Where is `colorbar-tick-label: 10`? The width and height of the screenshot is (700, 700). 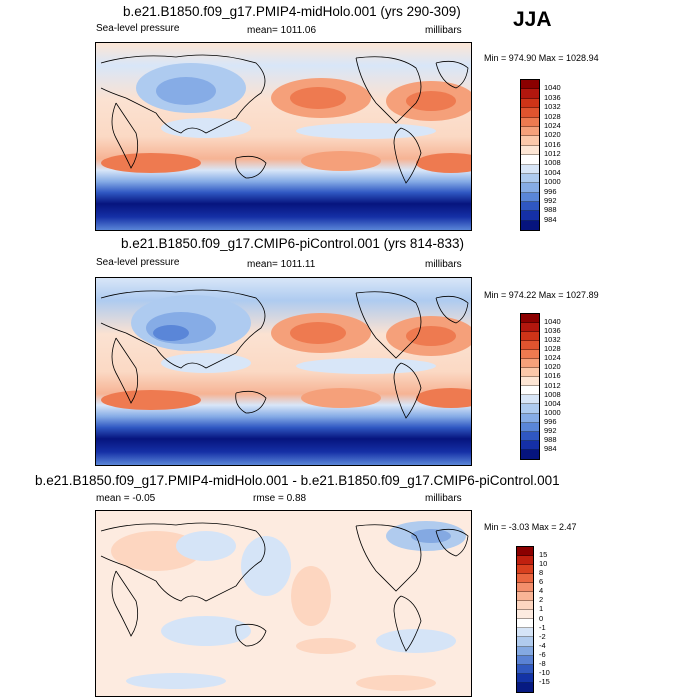 colorbar-tick-label: 10 is located at coordinates (543, 564).